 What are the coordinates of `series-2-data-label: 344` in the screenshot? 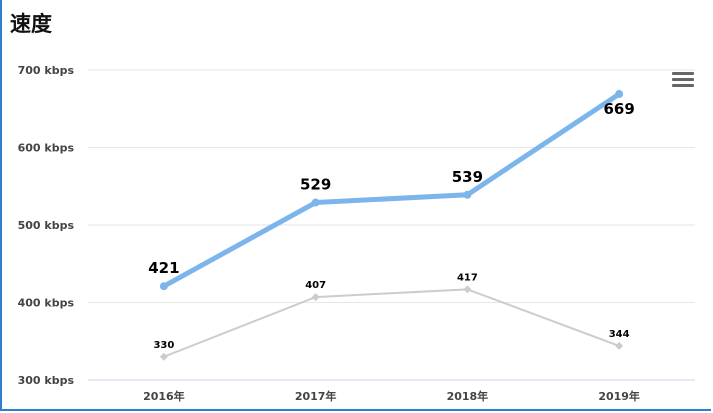 It's located at (619, 334).